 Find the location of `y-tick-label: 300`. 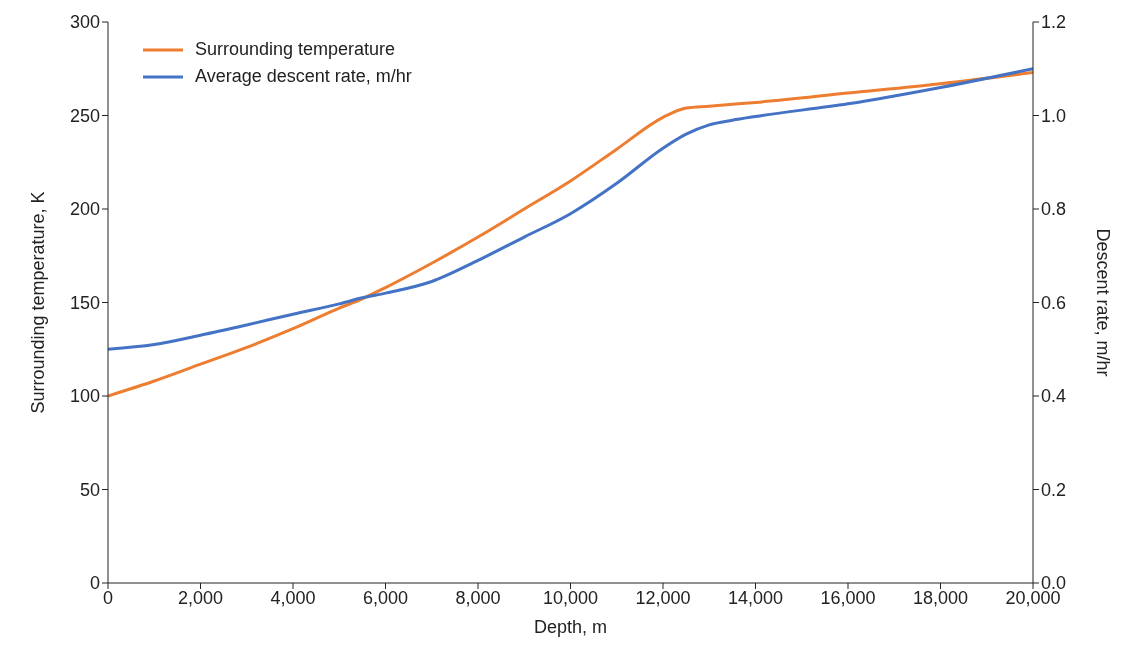

y-tick-label: 300 is located at coordinates (84, 22).